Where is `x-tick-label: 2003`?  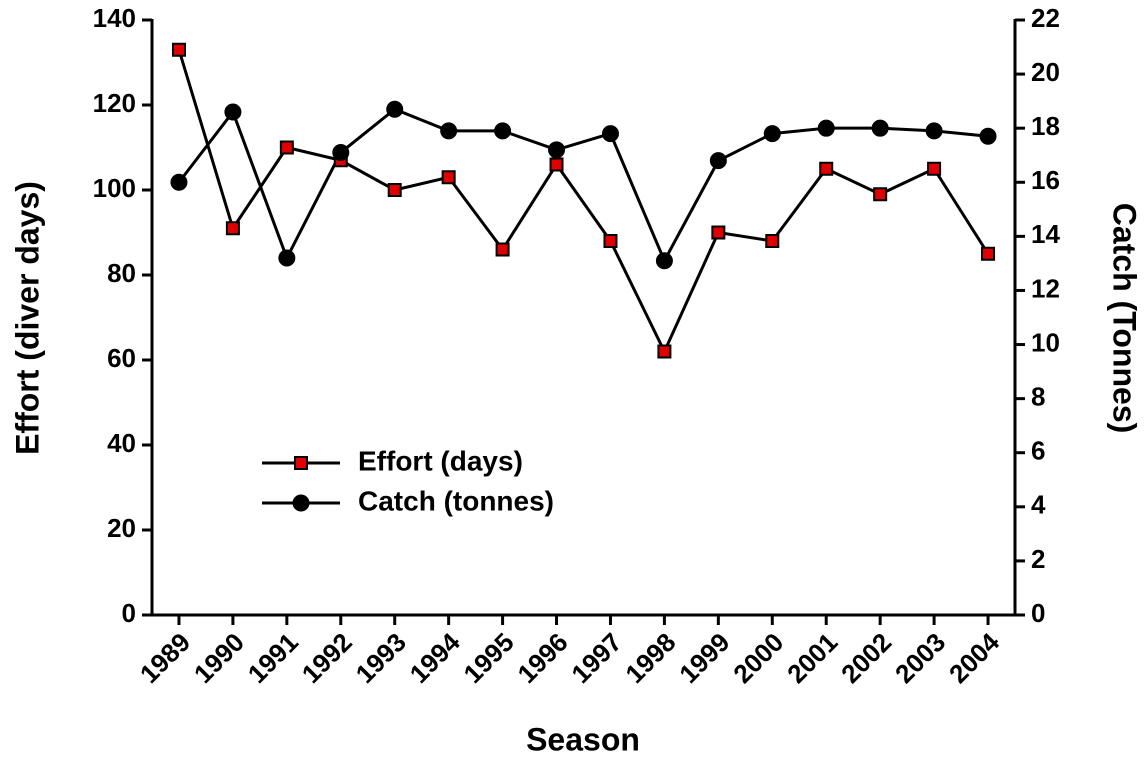
x-tick-label: 2003 is located at coordinates (920, 658).